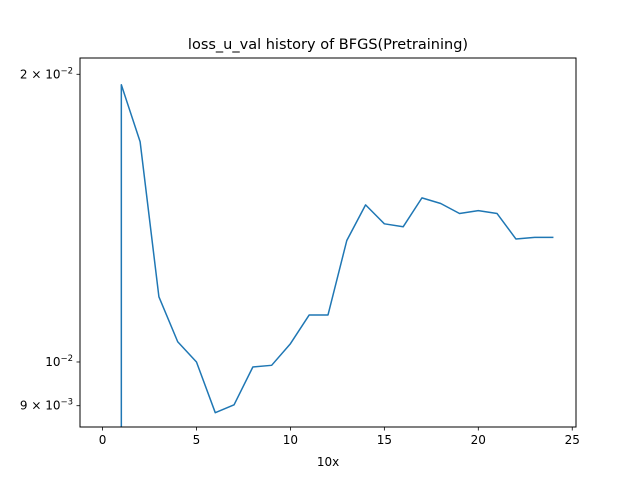 The height and width of the screenshot is (484, 640). I want to click on x-axis: 0 5 10 15 20 25, so click(339, 437).